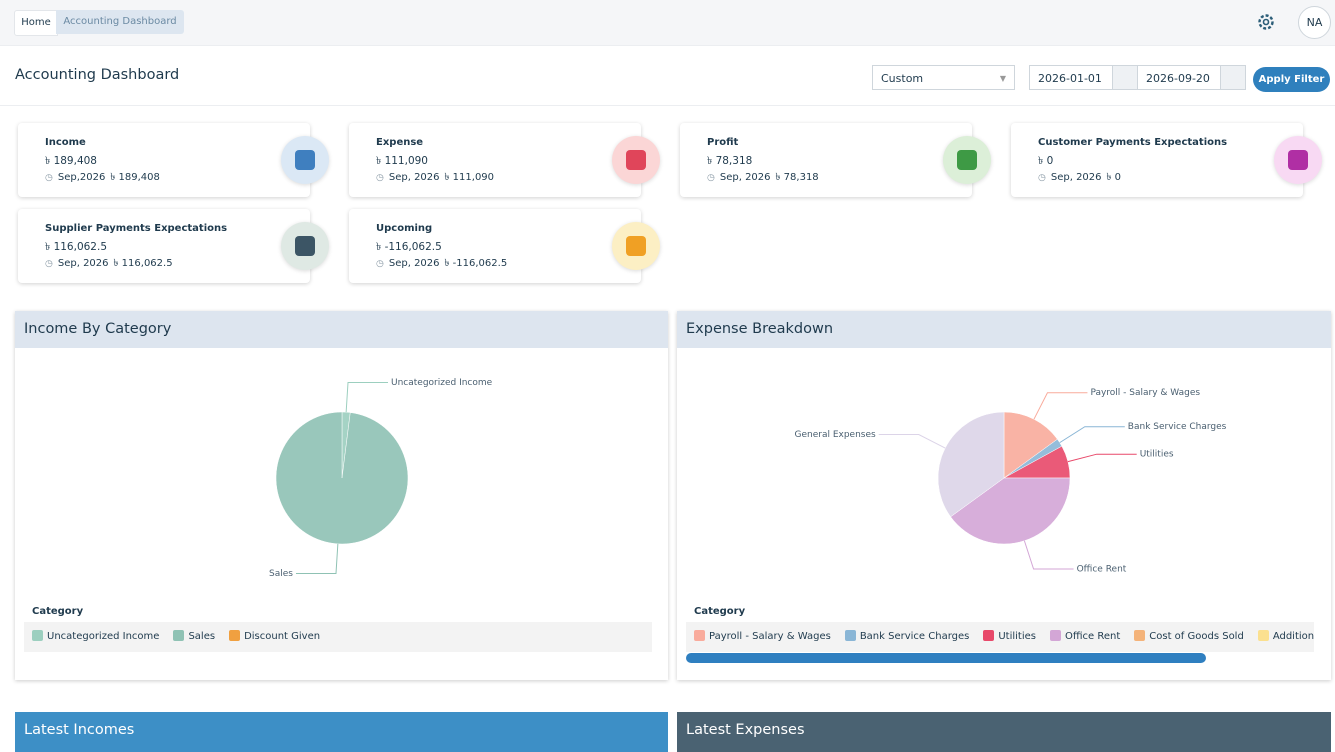 Image resolution: width=1335 pixels, height=752 pixels. I want to click on start-date: 2026-01-01, so click(1083, 77).